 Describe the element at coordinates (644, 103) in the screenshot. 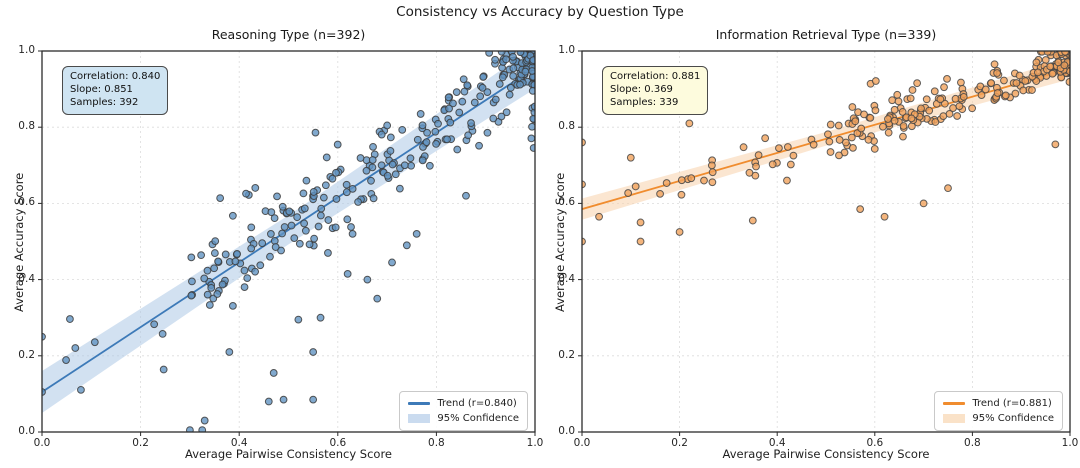

I see `samples-value: Samples: 339` at that location.